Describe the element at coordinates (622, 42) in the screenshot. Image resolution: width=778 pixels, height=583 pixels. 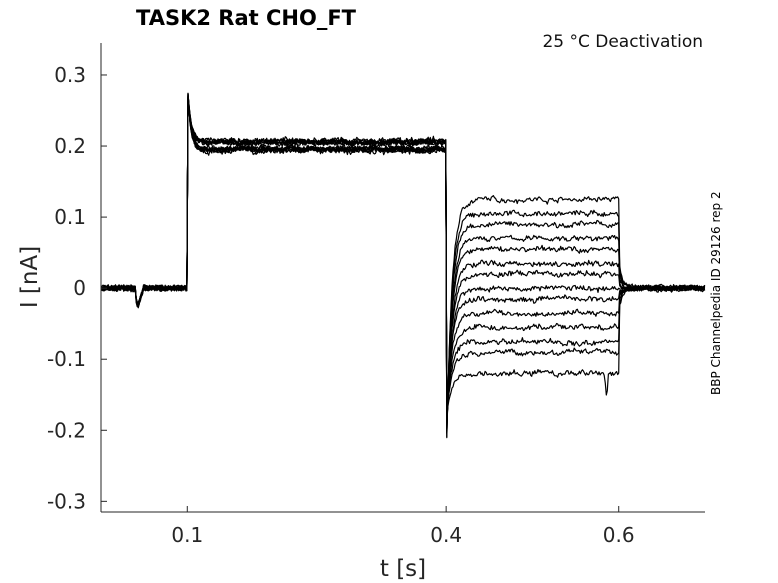
I see `condition-annotation: 25 °C Deactivation` at that location.